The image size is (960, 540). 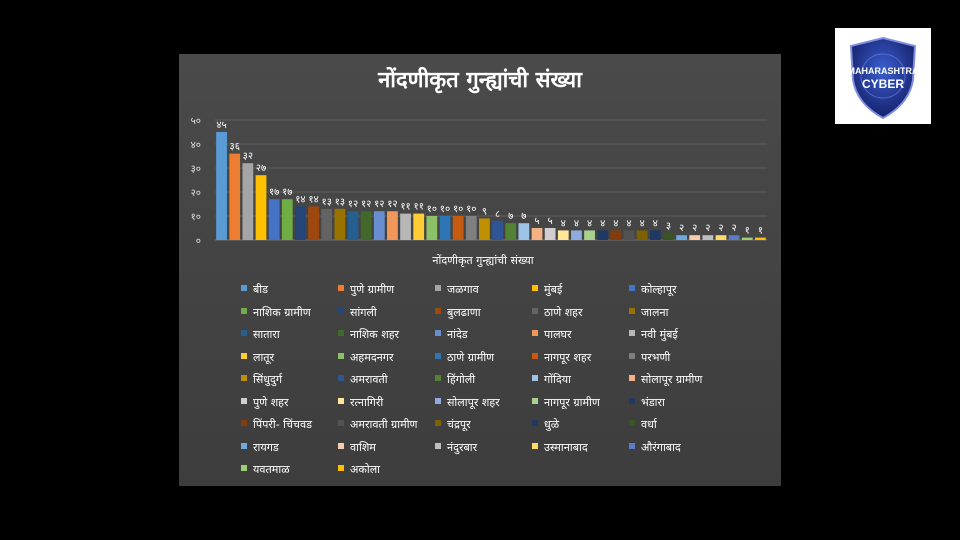 I want to click on legend-label: अहमदनगर, so click(x=372, y=357).